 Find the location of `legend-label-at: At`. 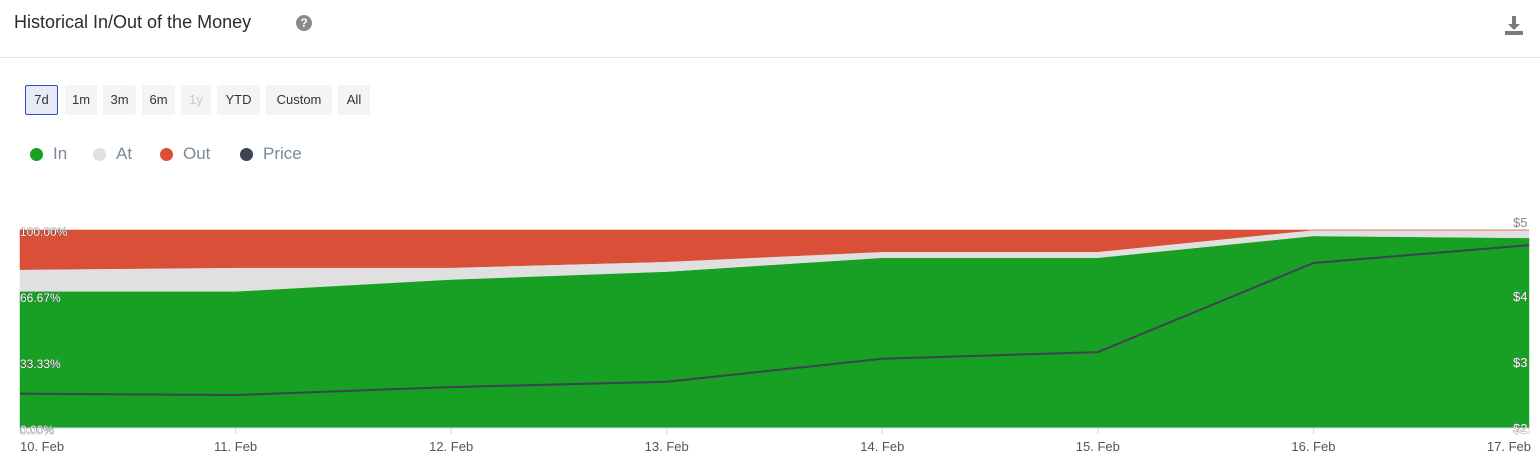

legend-label-at: At is located at coordinates (124, 153).